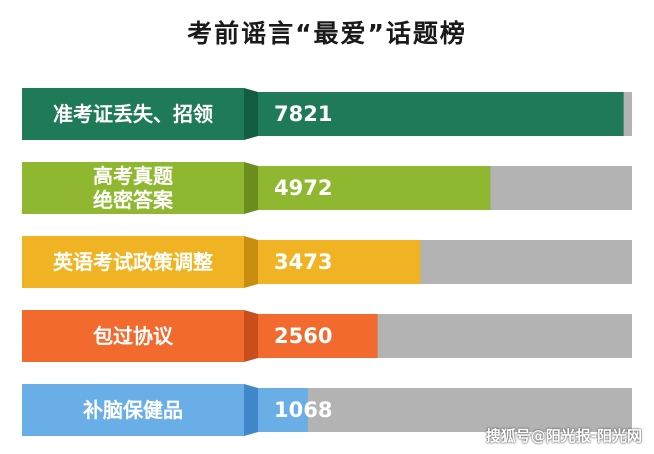 Image resolution: width=654 pixels, height=454 pixels. Describe the element at coordinates (445, 410) in the screenshot. I see `bar-track` at that location.